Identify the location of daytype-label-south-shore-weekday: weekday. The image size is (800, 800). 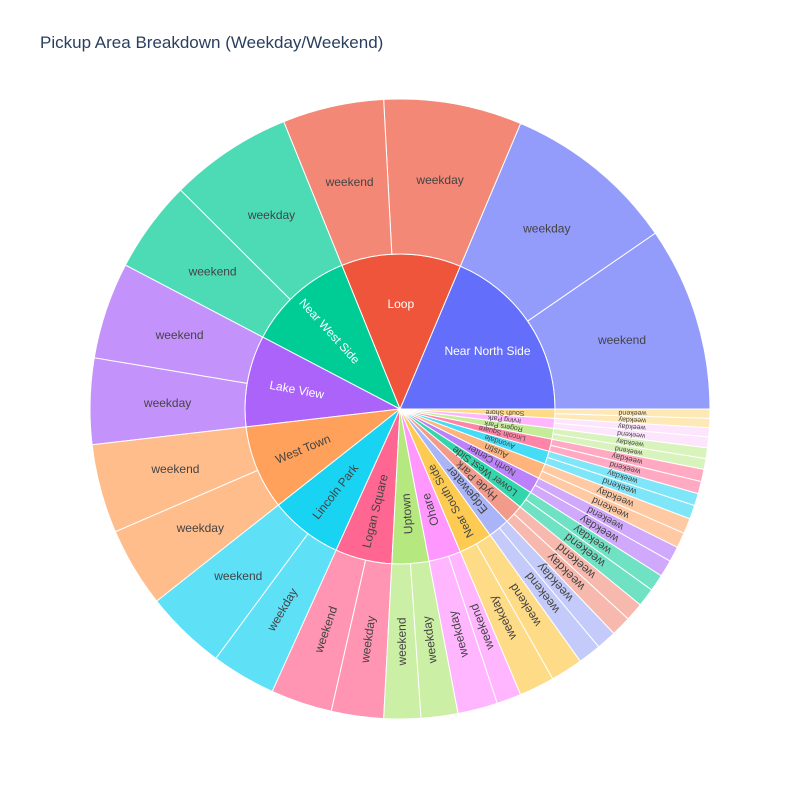
(632, 419).